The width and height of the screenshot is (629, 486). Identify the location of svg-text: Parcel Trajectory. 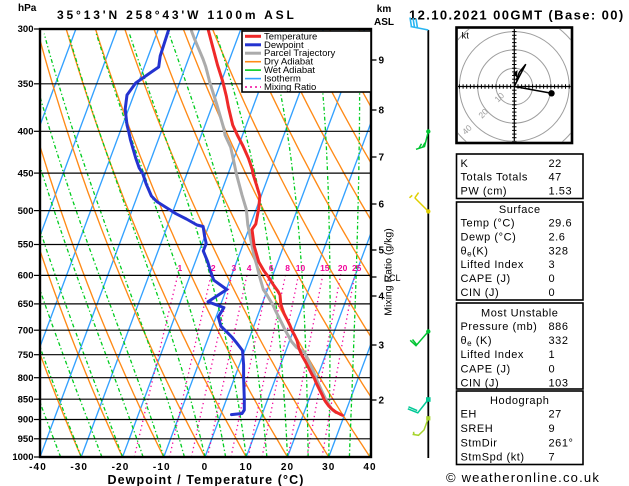
(300, 53).